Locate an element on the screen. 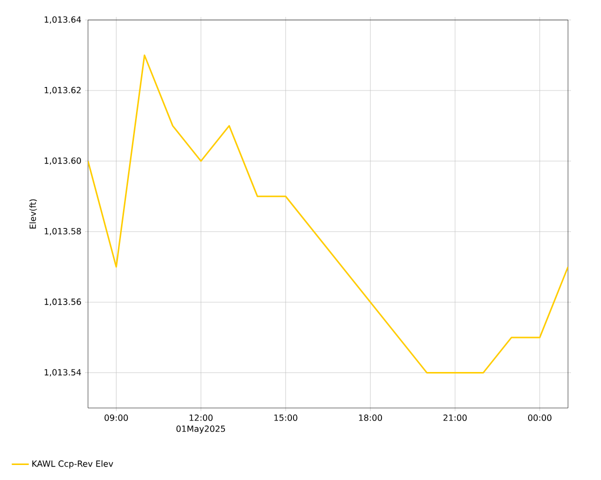 The height and width of the screenshot is (480, 601). y-tick-label: 1,013.60 is located at coordinates (62, 161).